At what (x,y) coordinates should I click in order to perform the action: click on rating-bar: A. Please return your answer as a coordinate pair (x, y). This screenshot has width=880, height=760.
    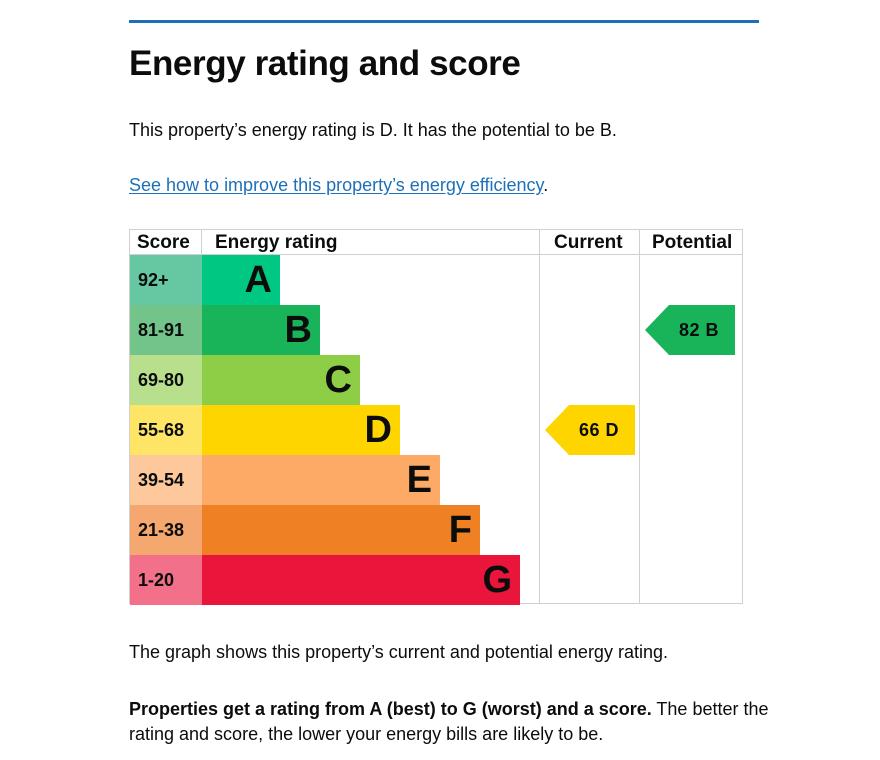
    Looking at the image, I should click on (241, 280).